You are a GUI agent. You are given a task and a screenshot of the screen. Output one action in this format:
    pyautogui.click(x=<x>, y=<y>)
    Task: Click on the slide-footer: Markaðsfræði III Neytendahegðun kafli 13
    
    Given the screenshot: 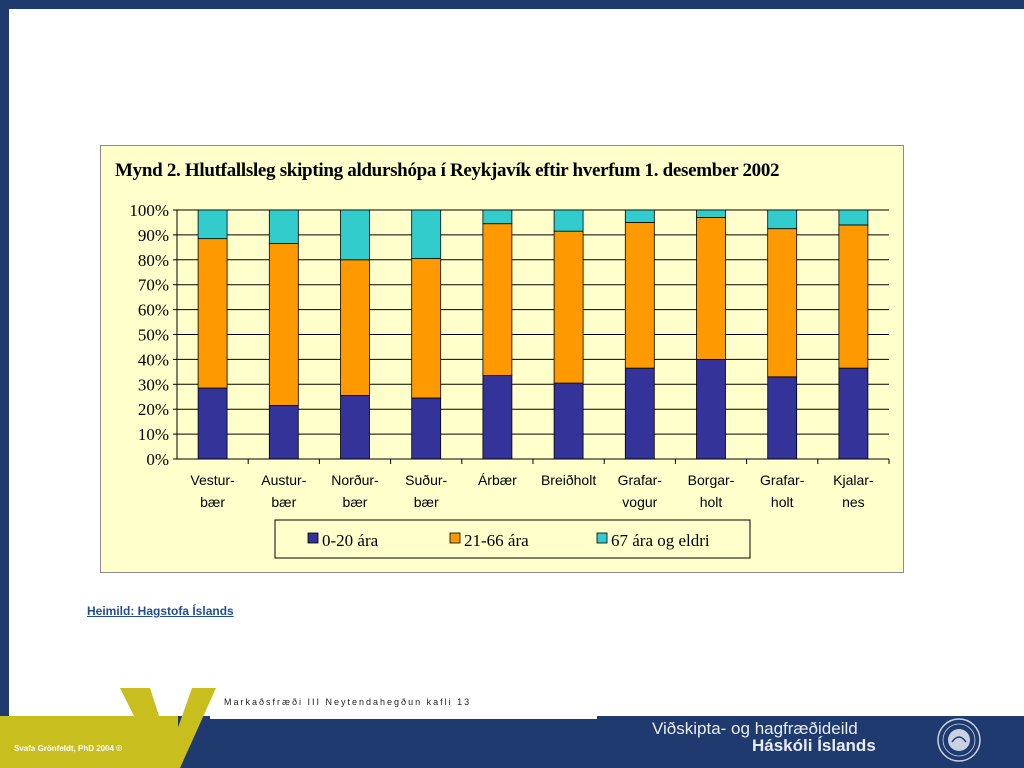 What is the action you would take?
    pyautogui.click(x=348, y=702)
    